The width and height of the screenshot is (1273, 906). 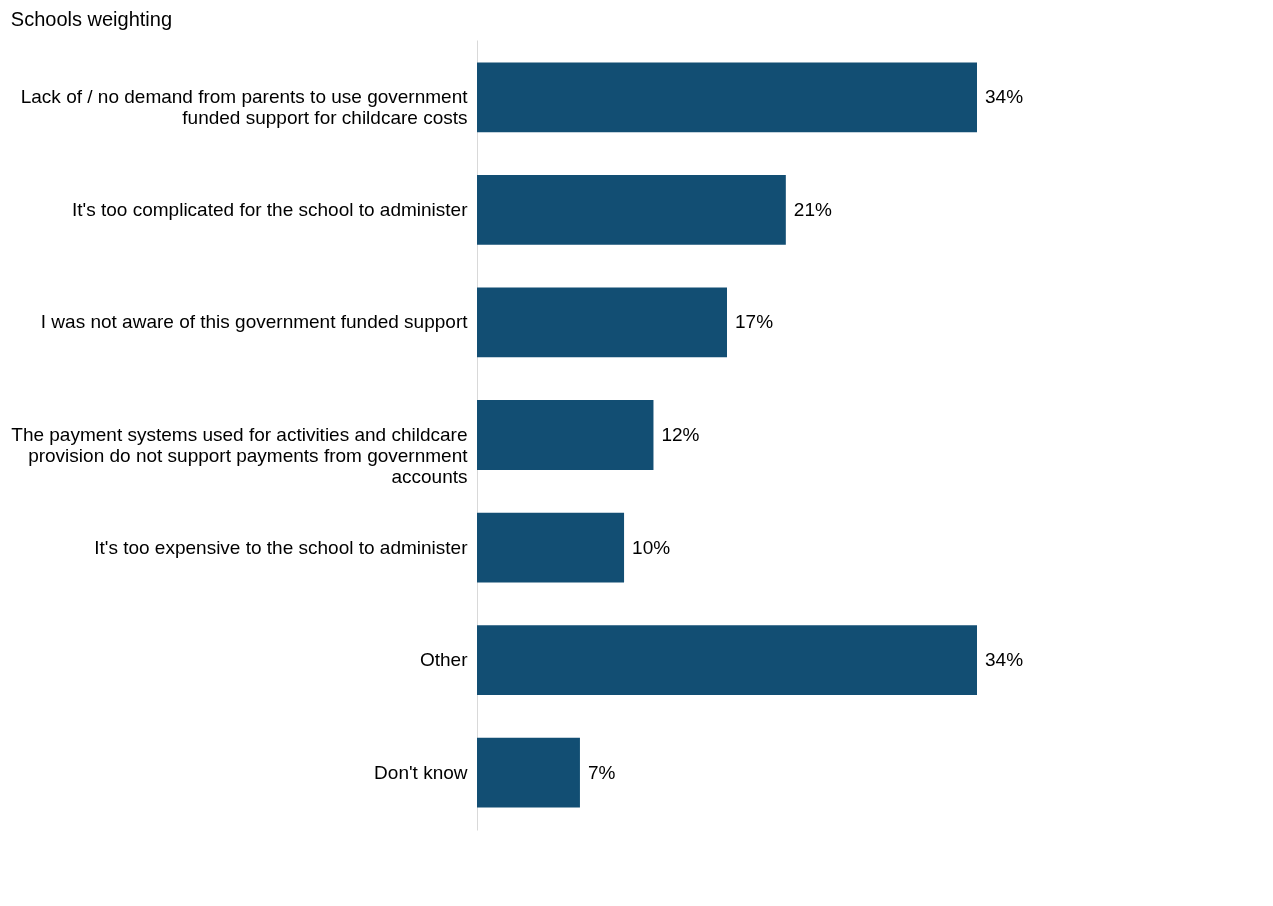 I want to click on data-label: 10%, so click(x=651, y=547).